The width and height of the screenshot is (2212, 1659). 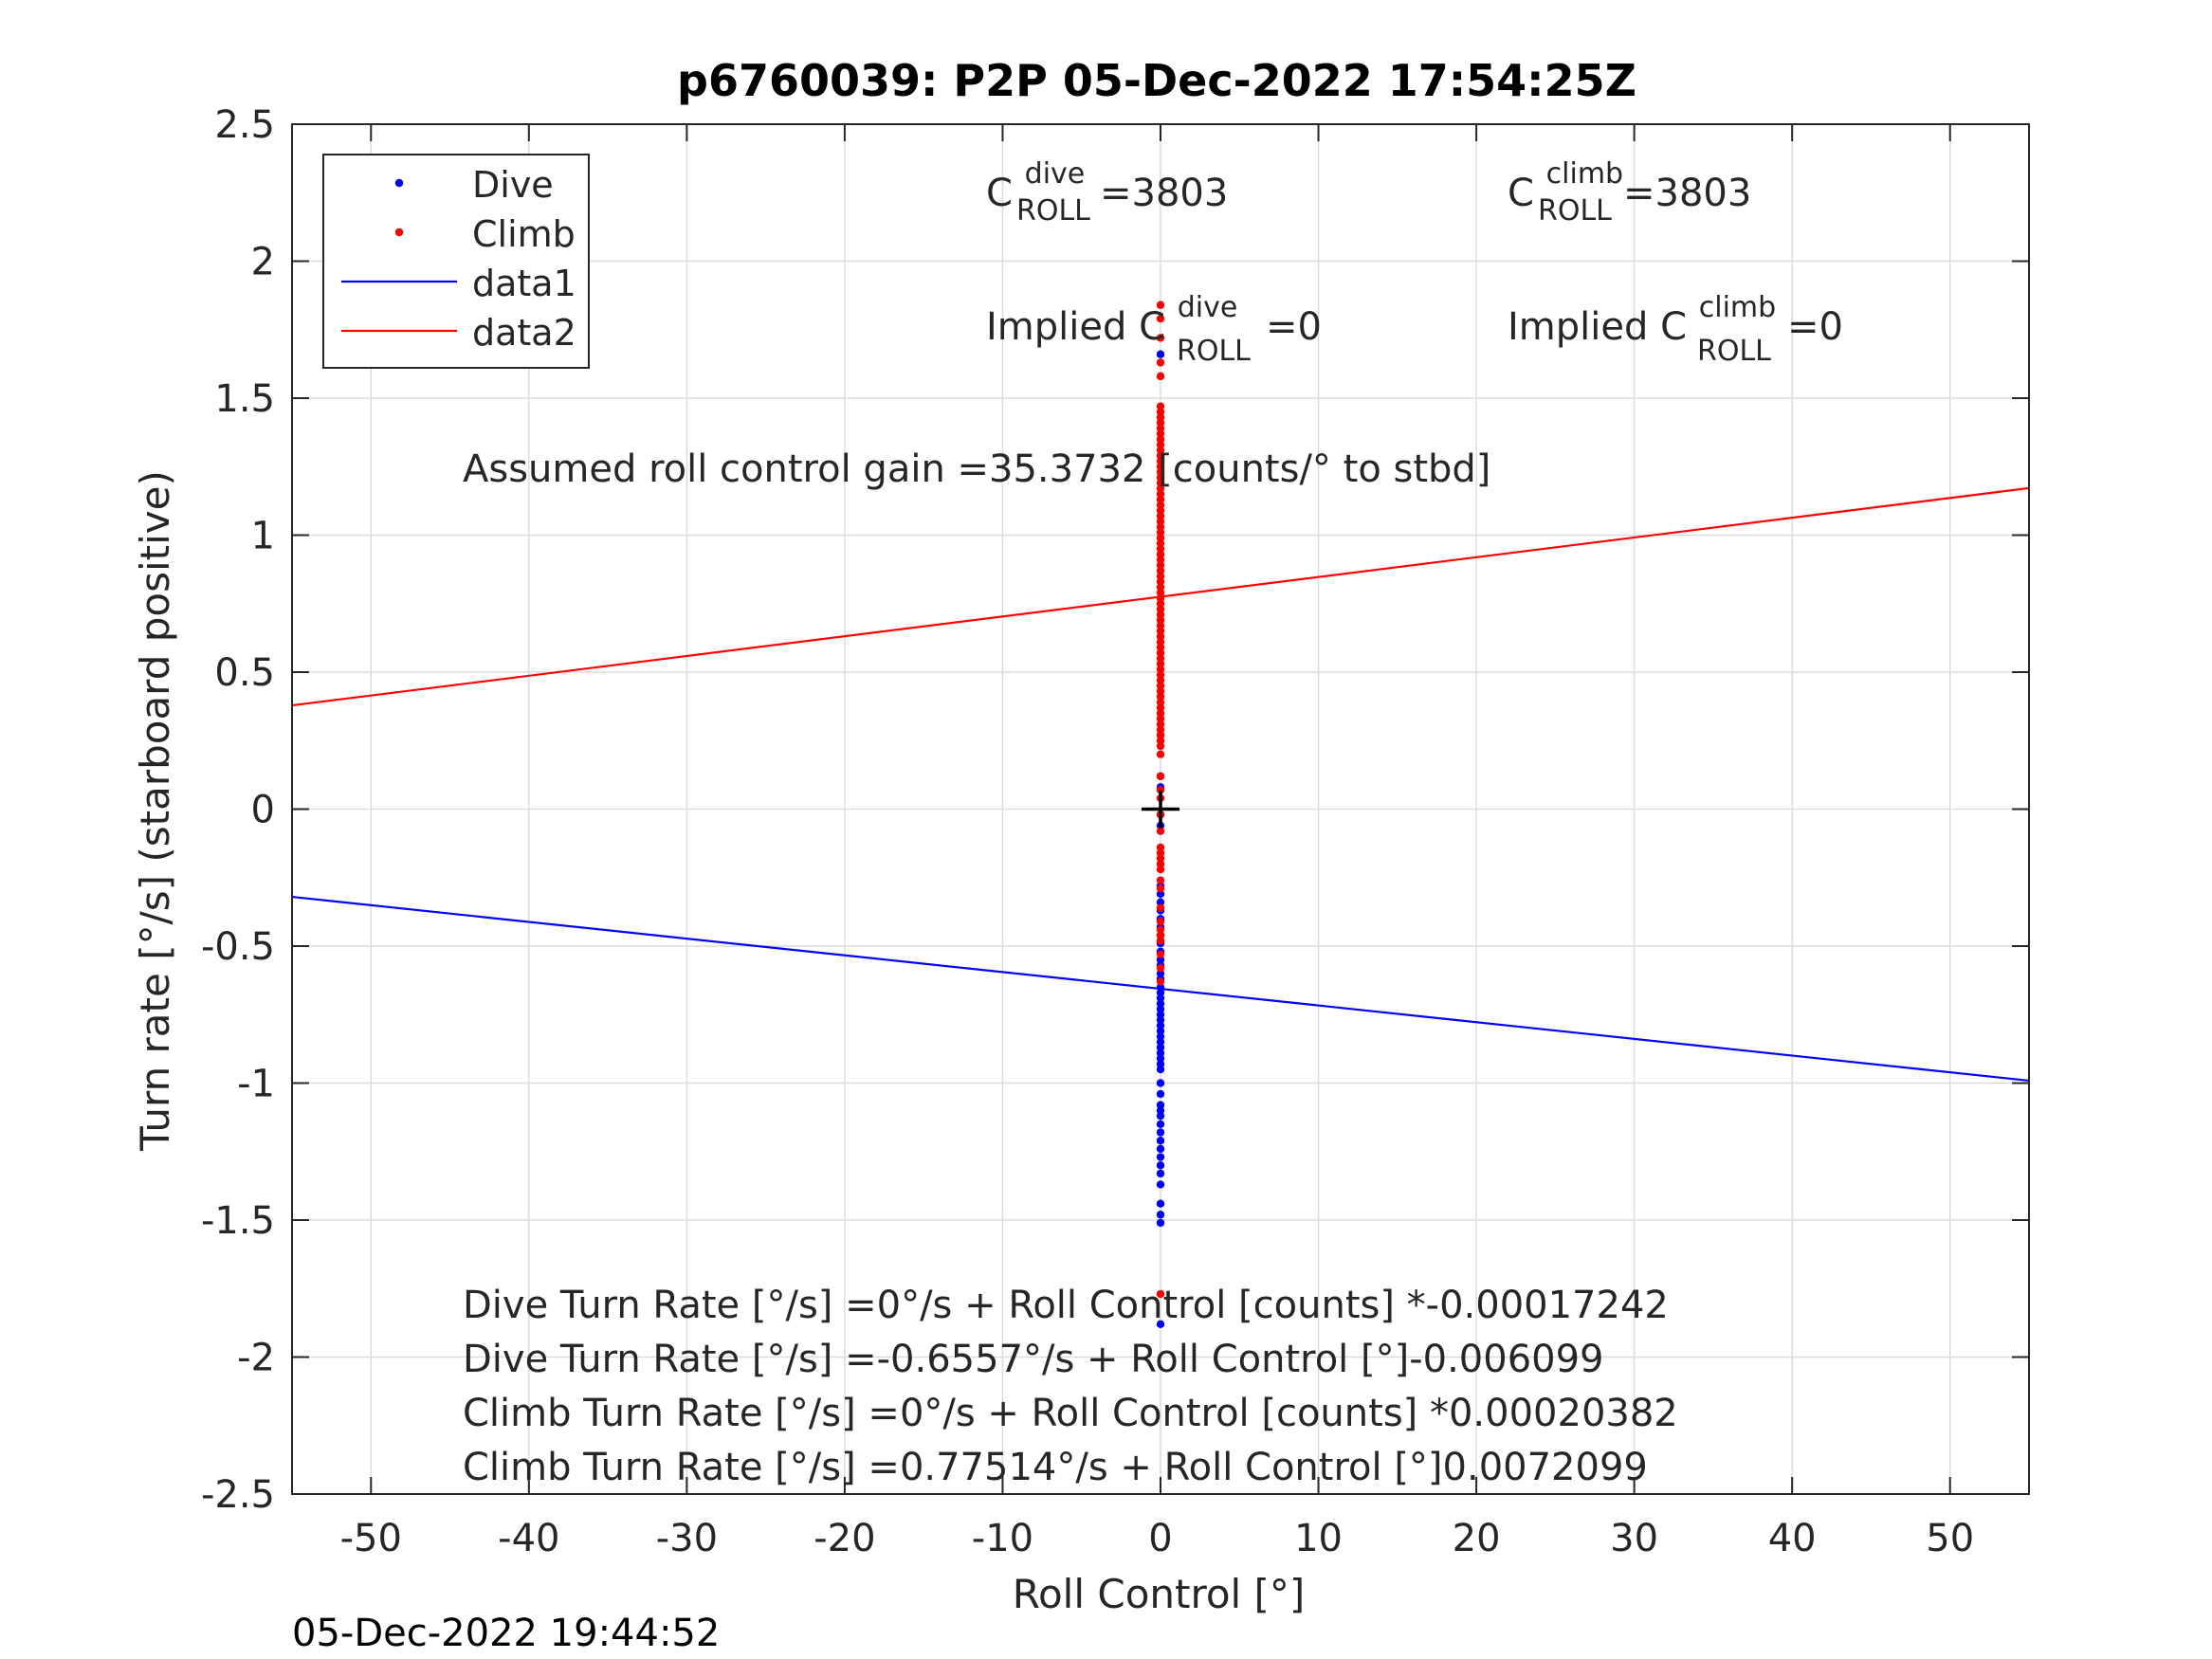 What do you see at coordinates (524, 333) in the screenshot?
I see `legend-label-data2: data2` at bounding box center [524, 333].